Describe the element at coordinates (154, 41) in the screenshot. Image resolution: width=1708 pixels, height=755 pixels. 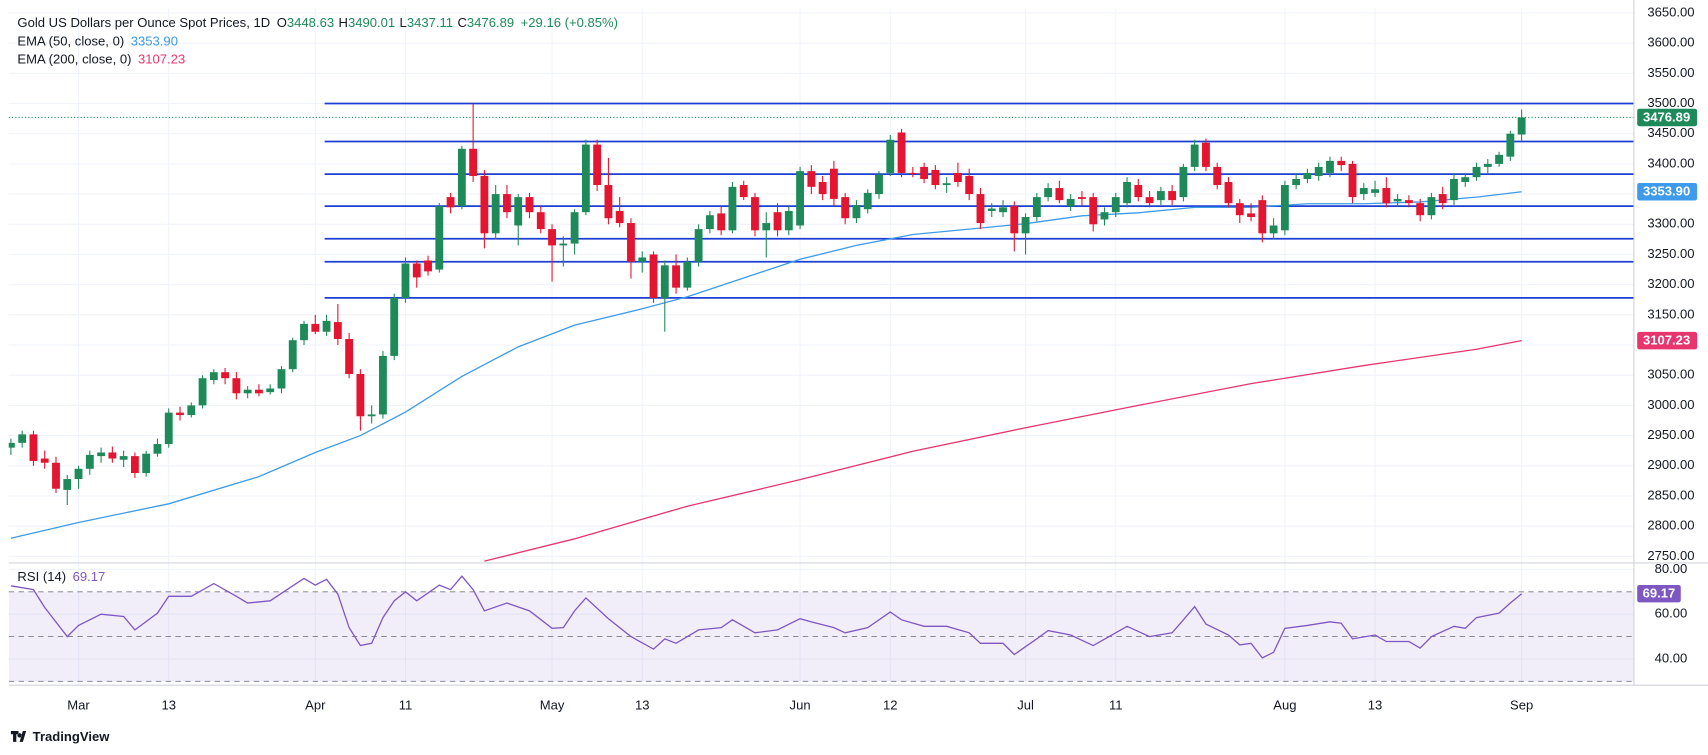
I see `ema-value: 3353.90` at that location.